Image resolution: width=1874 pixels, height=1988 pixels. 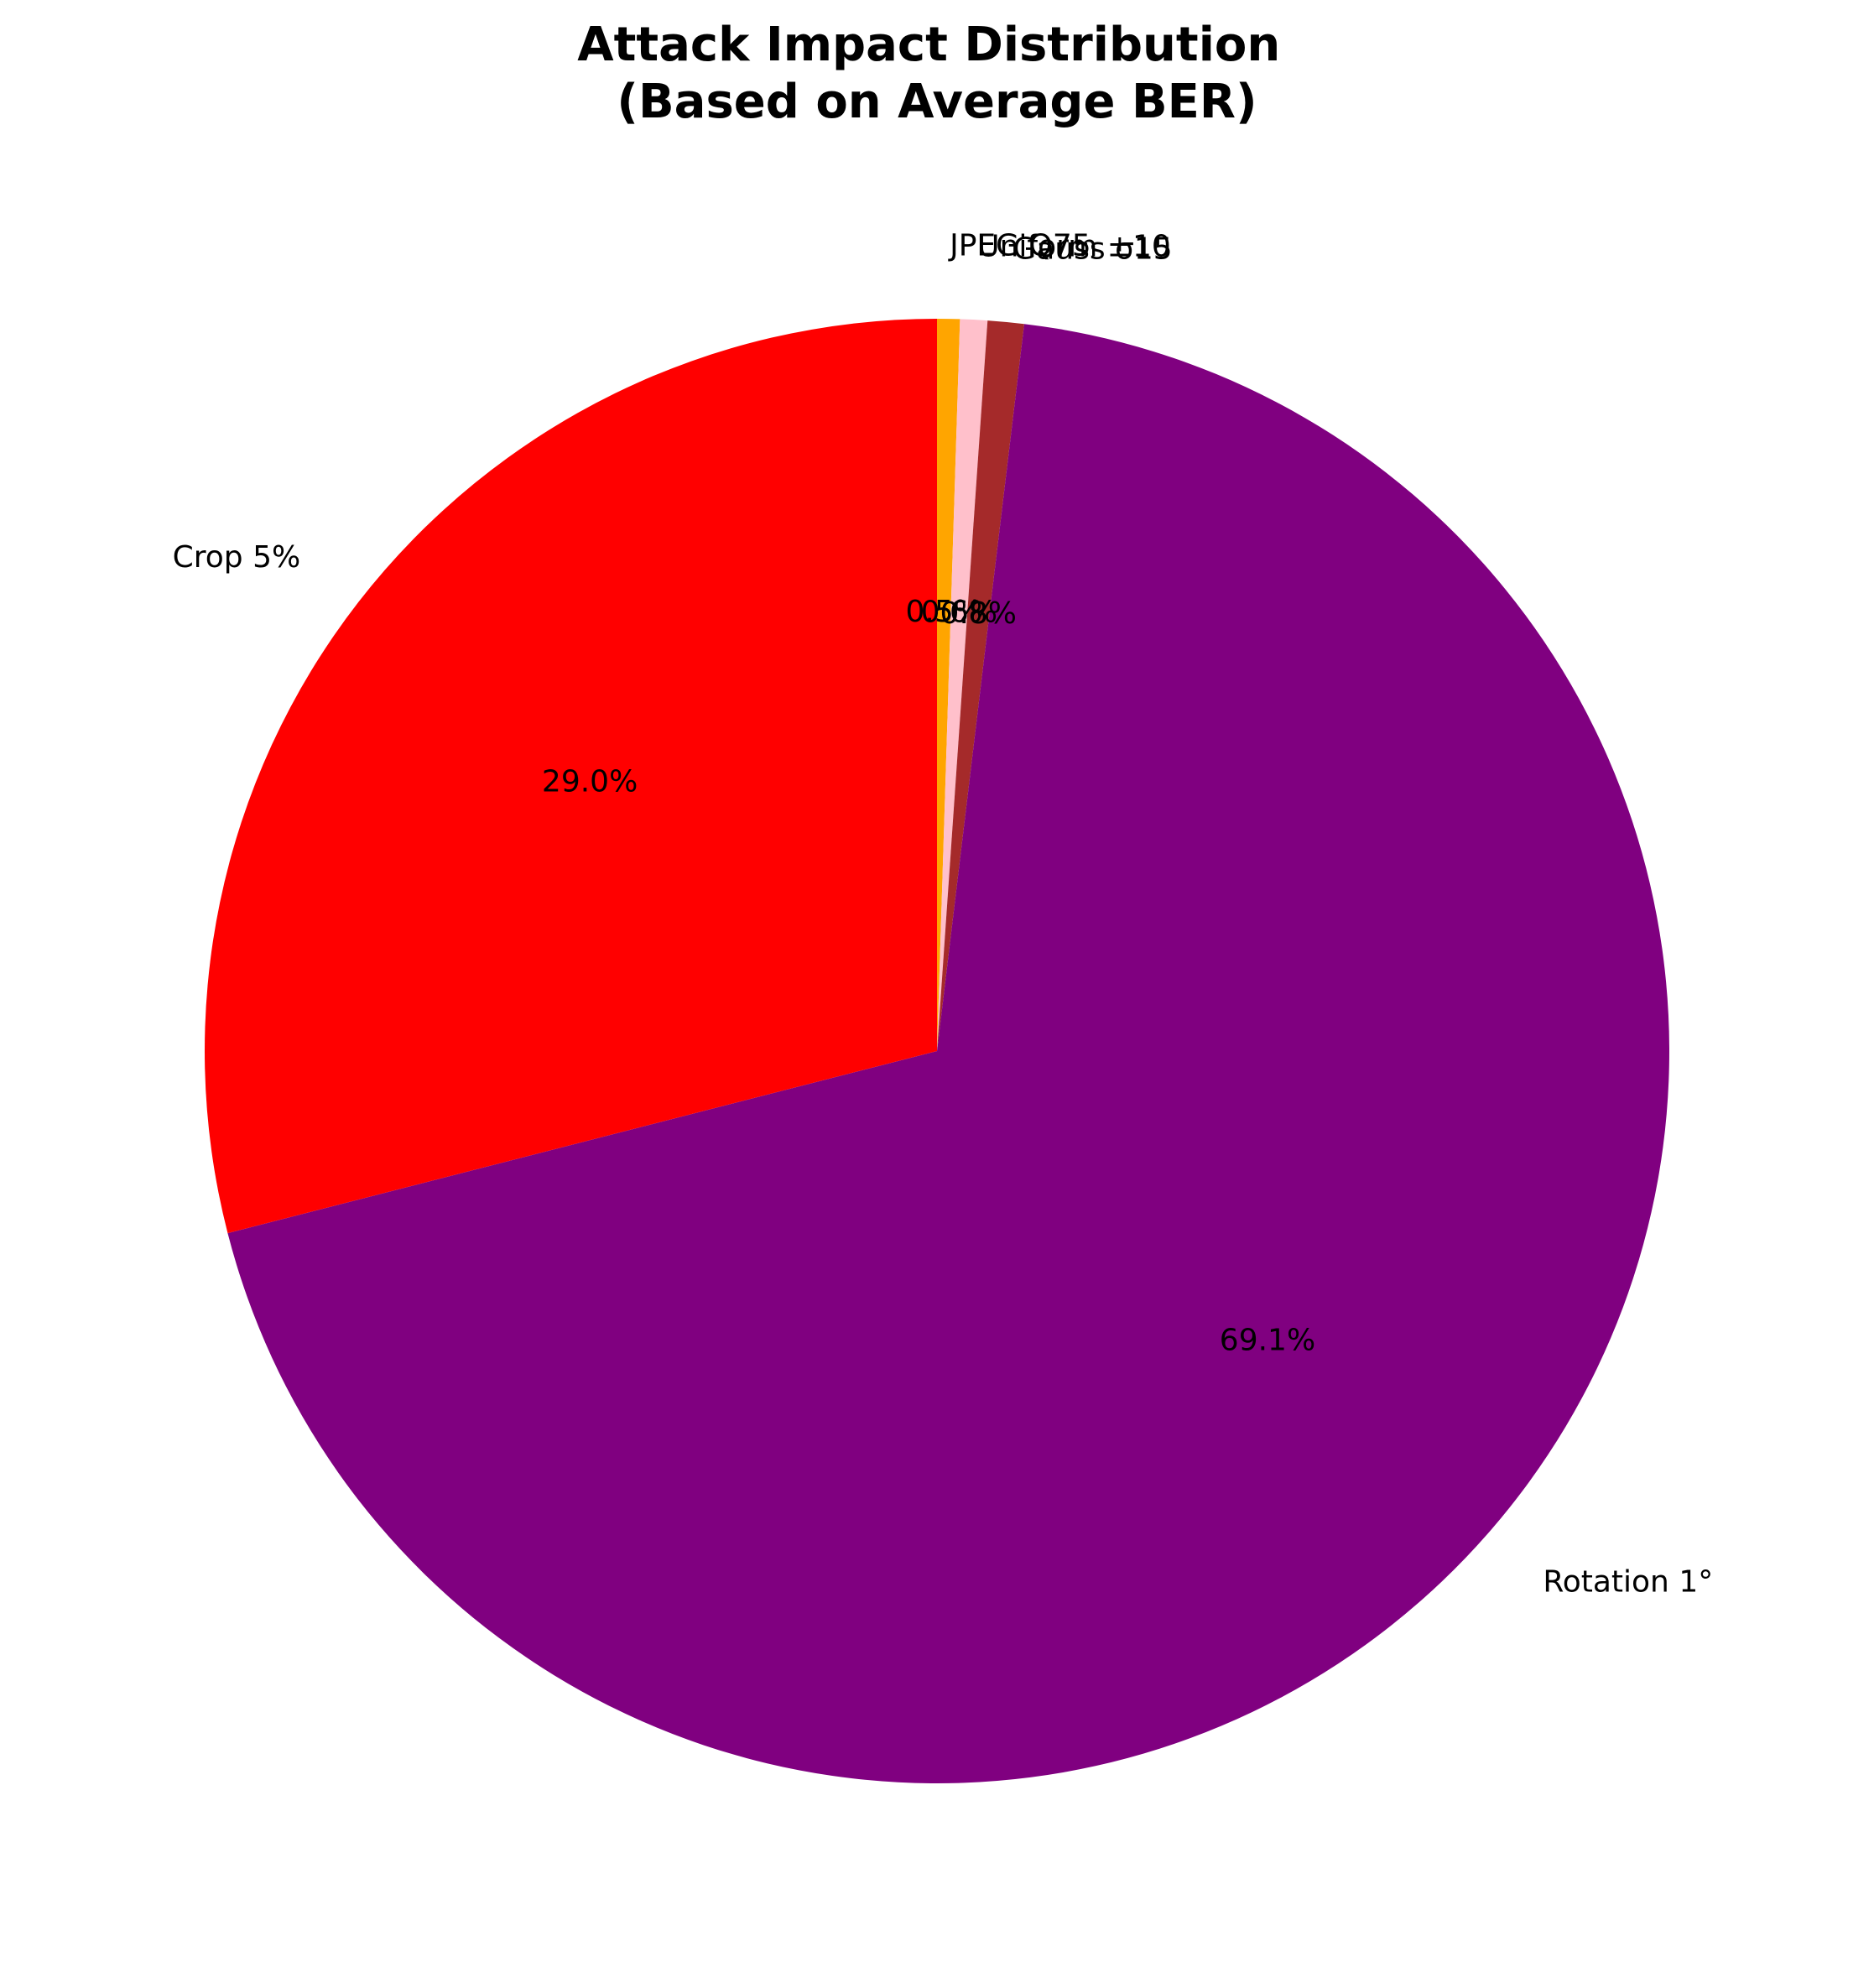 What do you see at coordinates (937, 102) in the screenshot?
I see `chart-title-line-2: (Based on Average BER)` at bounding box center [937, 102].